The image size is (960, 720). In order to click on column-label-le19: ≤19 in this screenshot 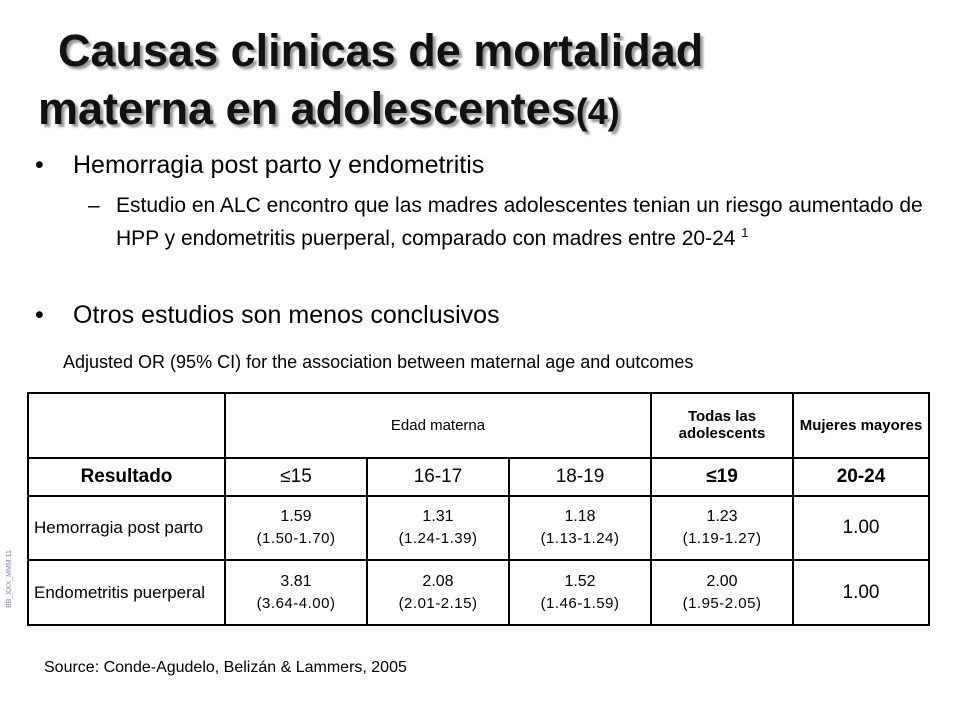, I will do `click(722, 476)`.